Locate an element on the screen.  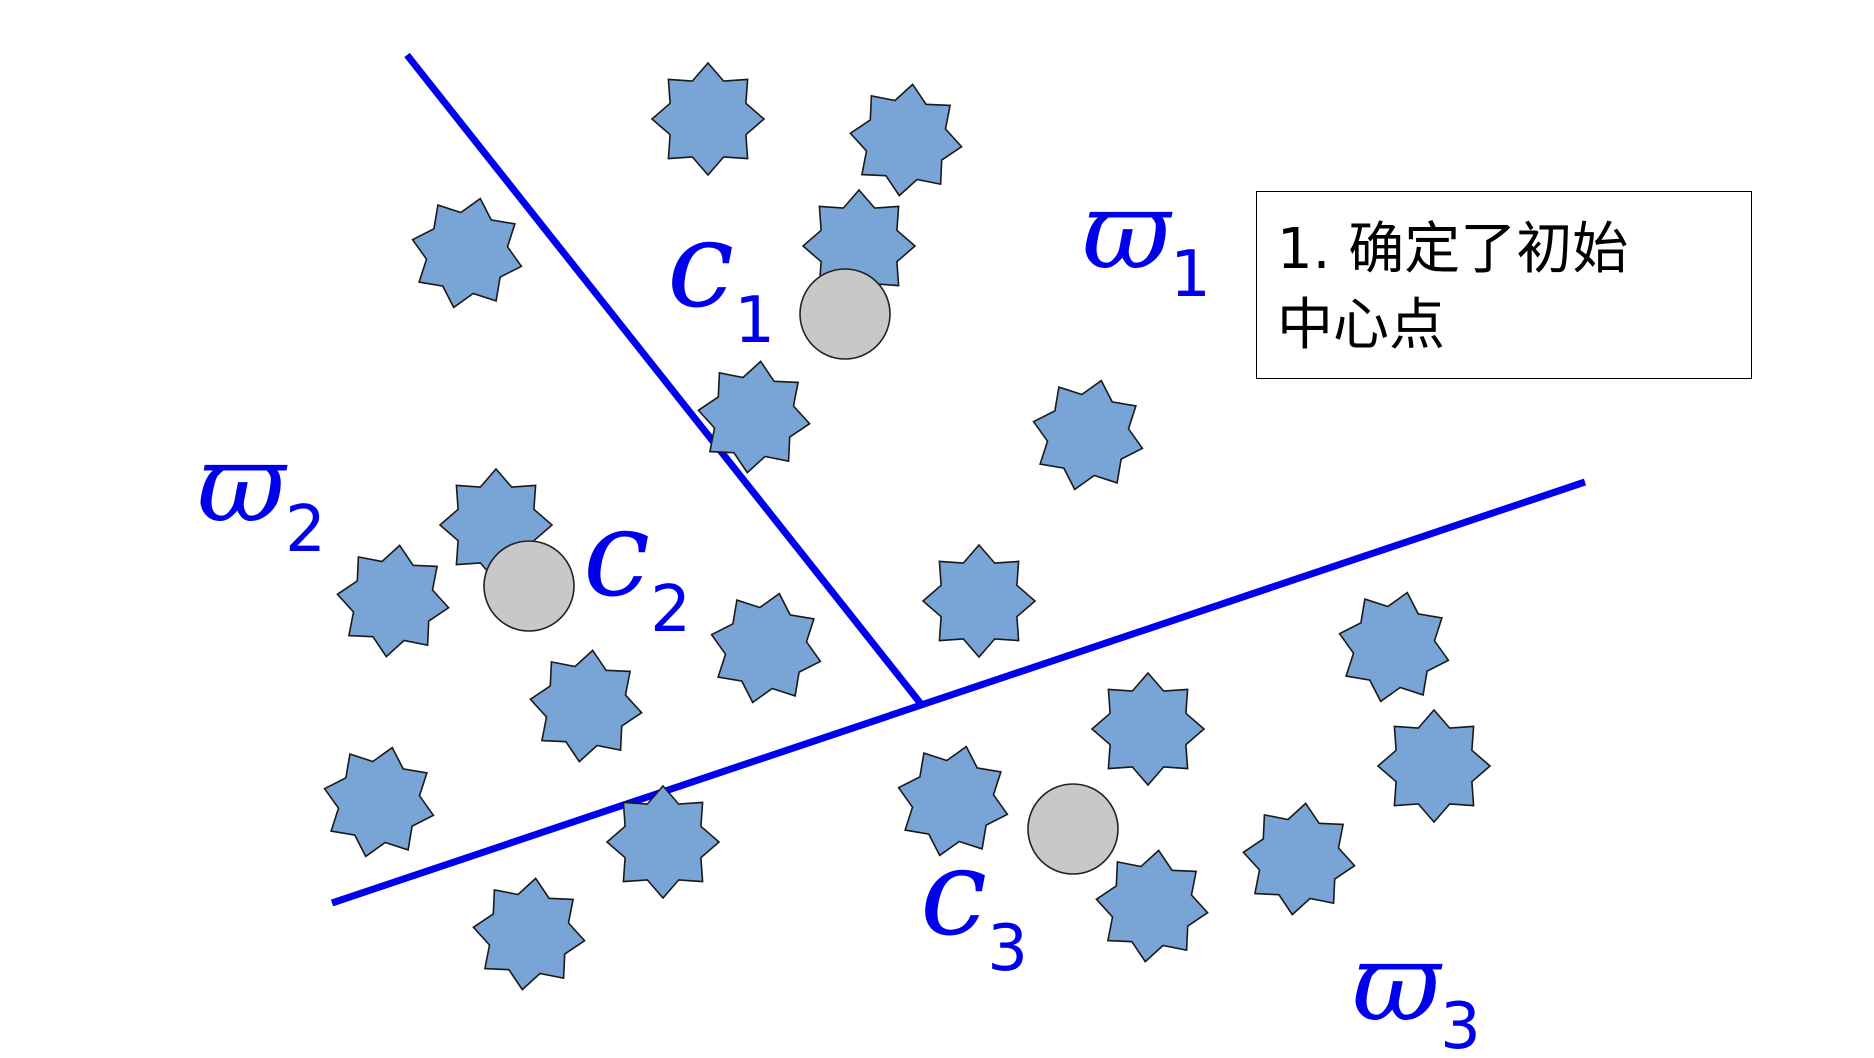
note-line-1: 1. 确定了初始 is located at coordinates (1453, 249).